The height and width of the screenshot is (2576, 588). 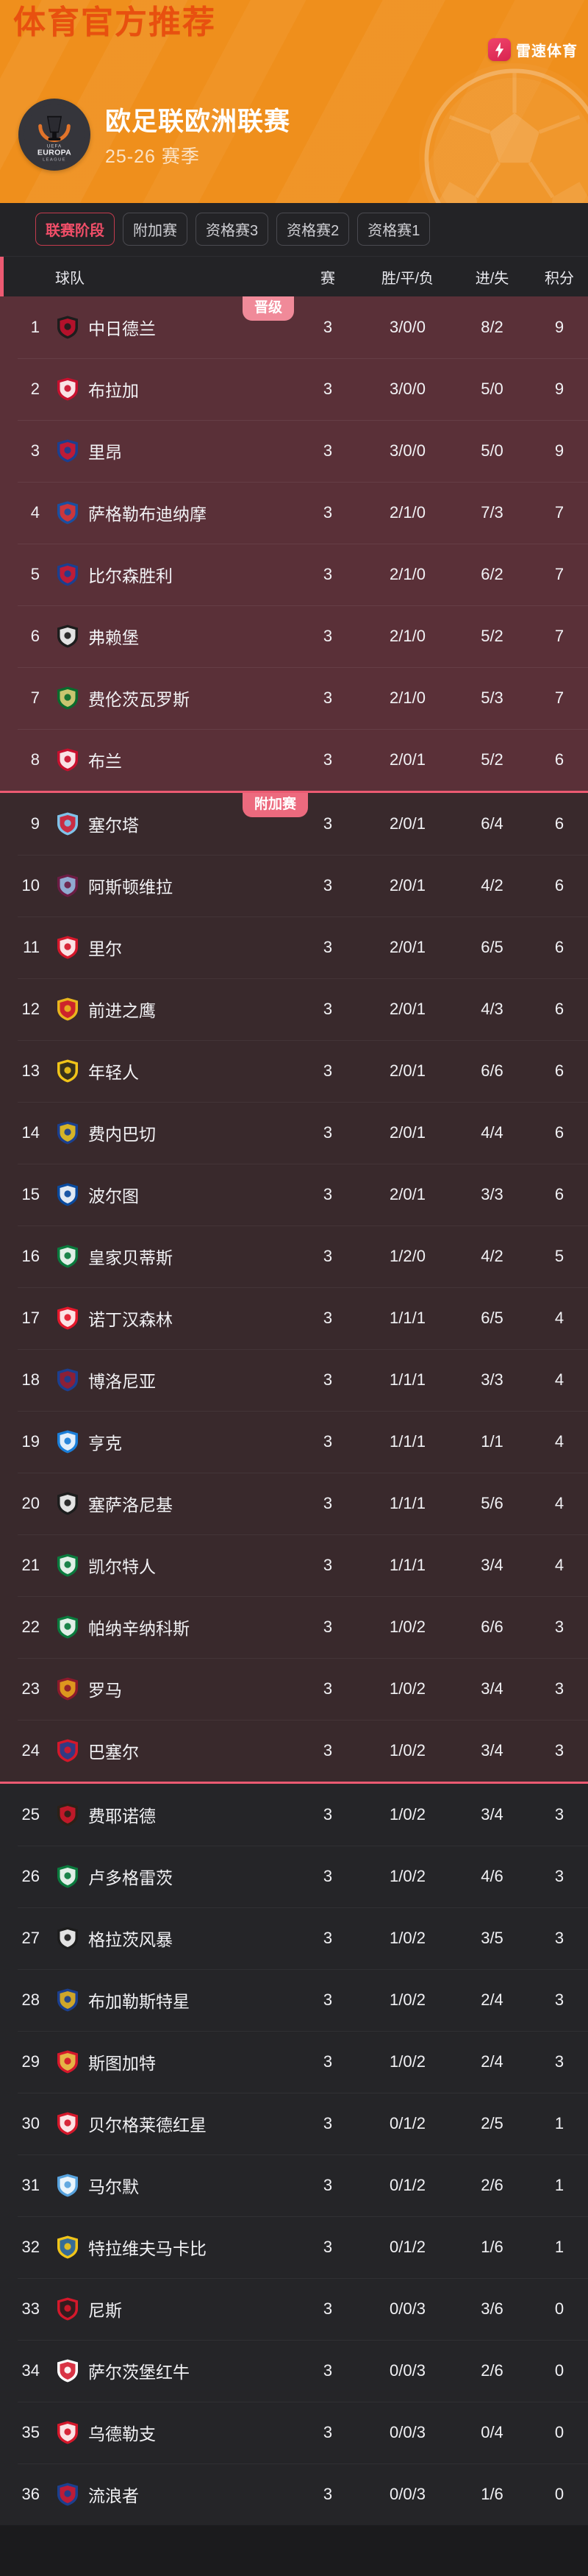 I want to click on crest-freiburg-icon, so click(x=67, y=636).